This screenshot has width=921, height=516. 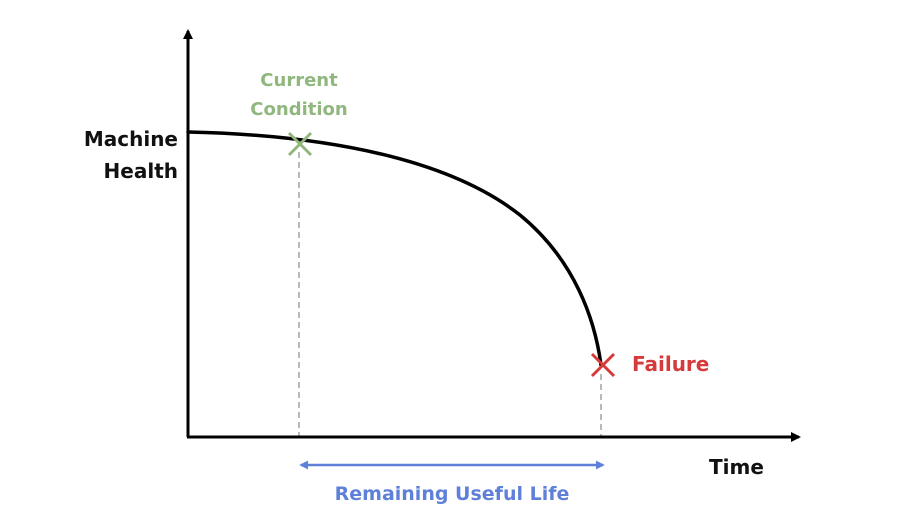 What do you see at coordinates (671, 364) in the screenshot?
I see `failure-label: Failure` at bounding box center [671, 364].